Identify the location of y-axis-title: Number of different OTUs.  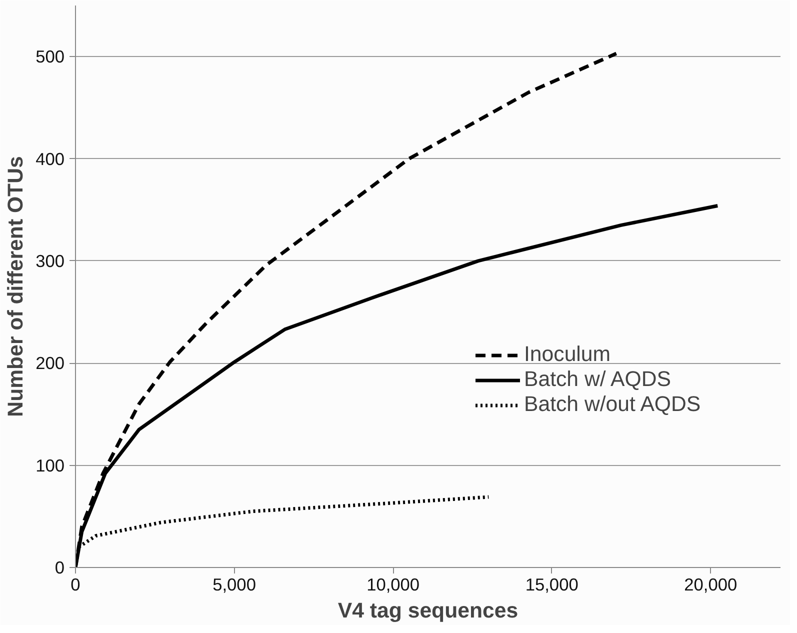
(16, 286).